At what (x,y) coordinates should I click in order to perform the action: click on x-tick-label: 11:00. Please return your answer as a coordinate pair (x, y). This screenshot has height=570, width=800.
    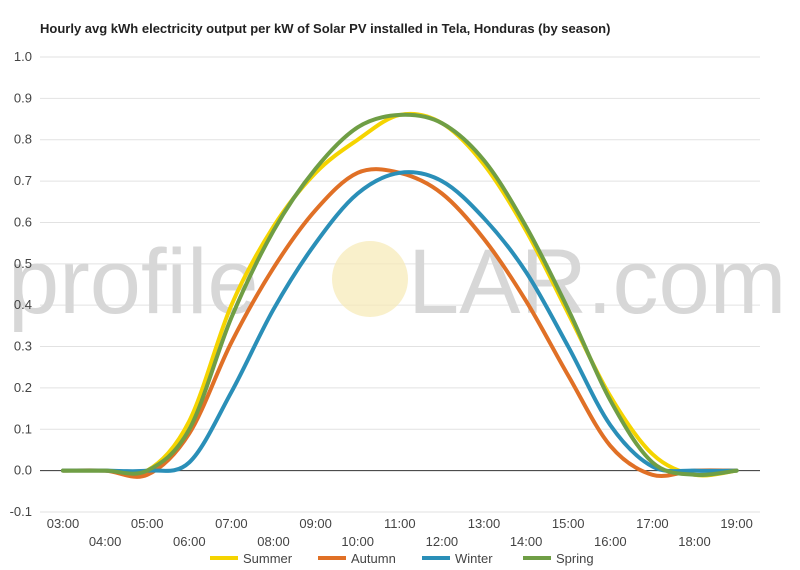
    Looking at the image, I should click on (400, 523).